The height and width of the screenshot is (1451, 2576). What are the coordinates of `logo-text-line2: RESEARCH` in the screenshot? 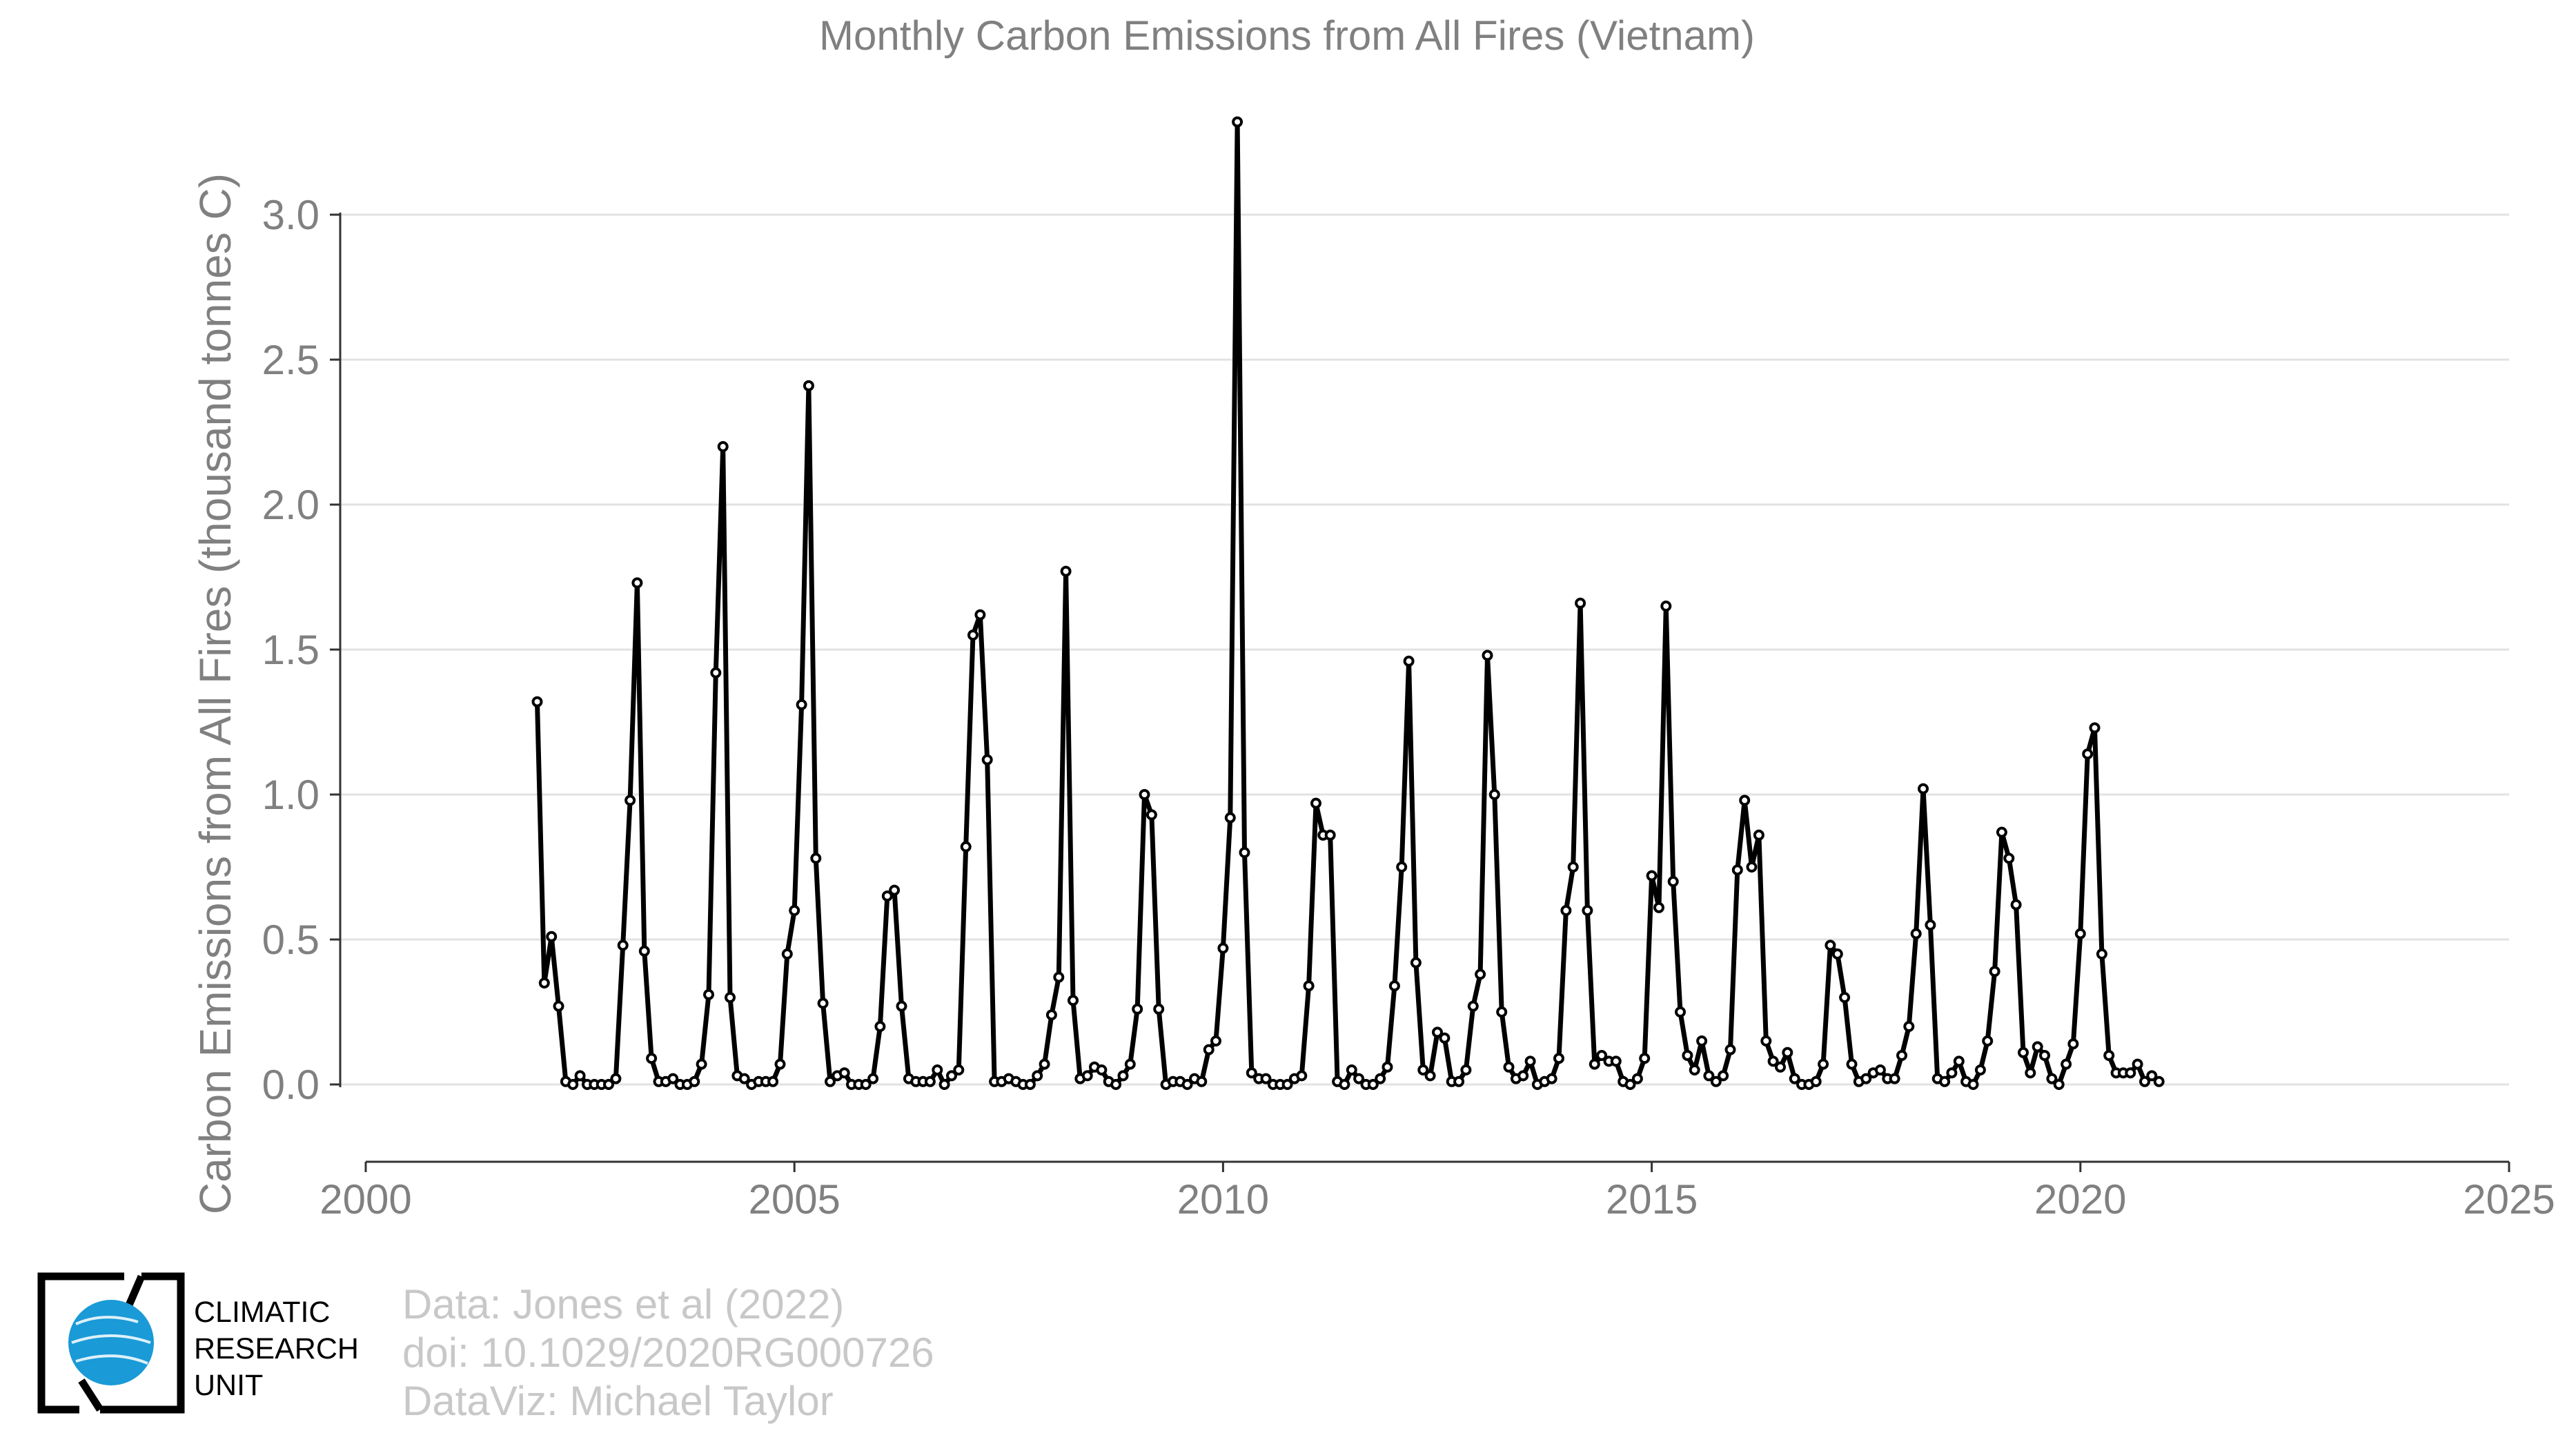 It's located at (276, 1349).